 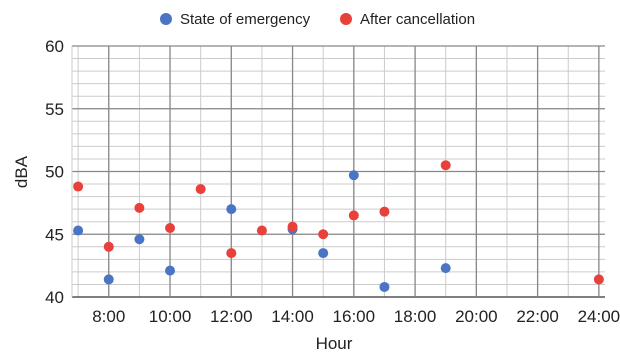 What do you see at coordinates (334, 343) in the screenshot?
I see `x-axis-title: Hour` at bounding box center [334, 343].